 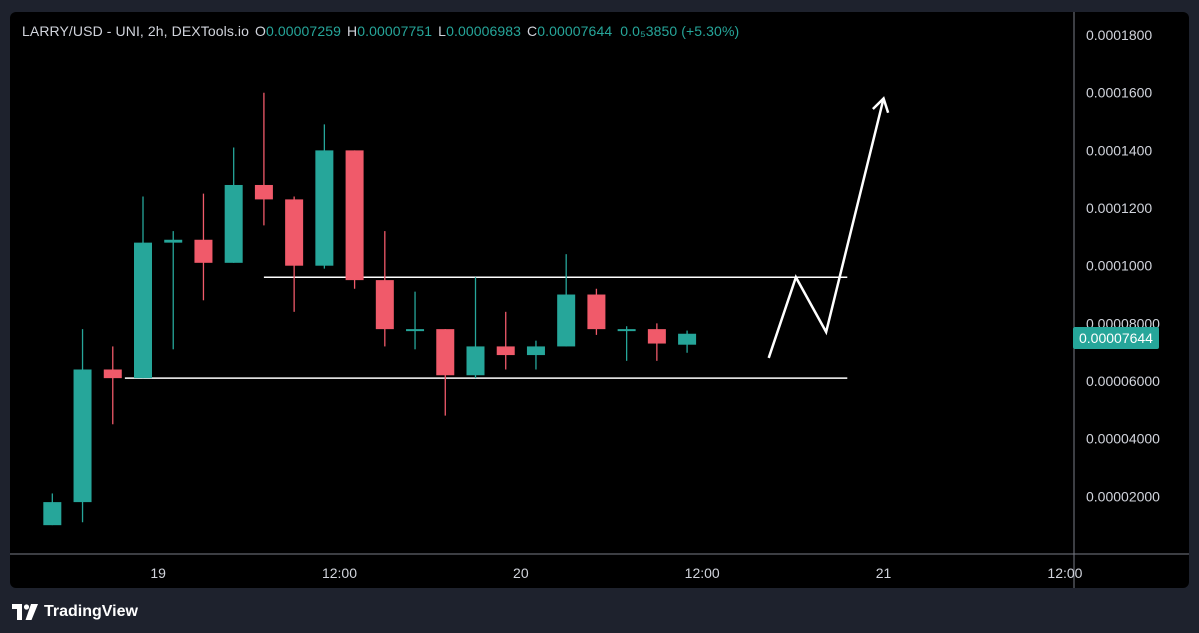 What do you see at coordinates (442, 31) in the screenshot?
I see `legend-low-label: L` at bounding box center [442, 31].